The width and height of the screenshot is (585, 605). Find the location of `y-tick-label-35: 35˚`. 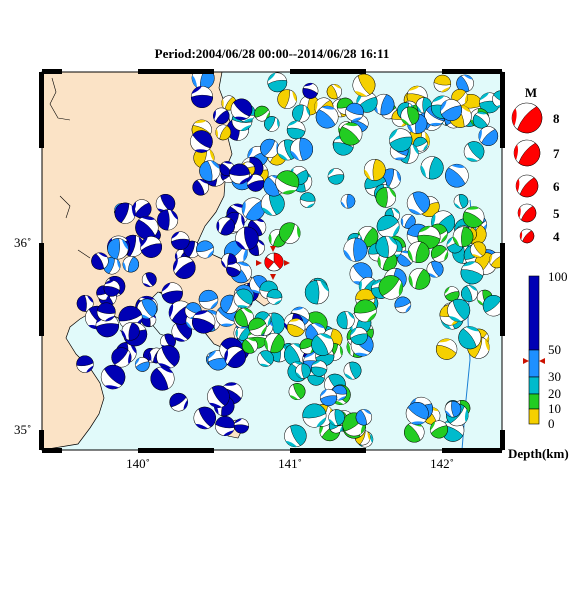

y-tick-label-35: 35˚ is located at coordinates (22, 429).